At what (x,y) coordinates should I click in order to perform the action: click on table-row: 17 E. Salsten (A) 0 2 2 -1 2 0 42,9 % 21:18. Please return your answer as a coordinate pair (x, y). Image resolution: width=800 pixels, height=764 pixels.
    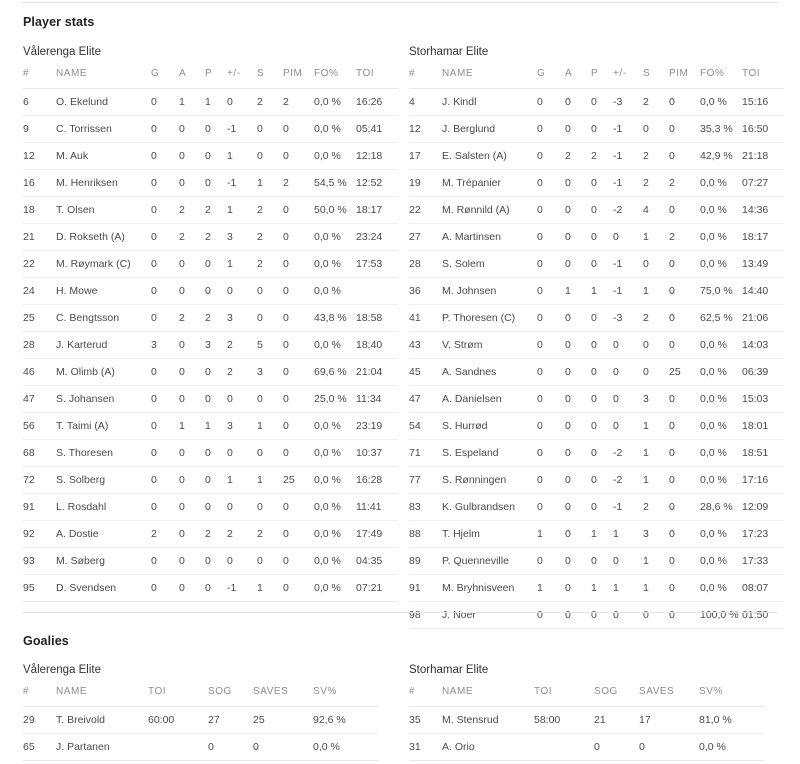
    Looking at the image, I should click on (596, 156).